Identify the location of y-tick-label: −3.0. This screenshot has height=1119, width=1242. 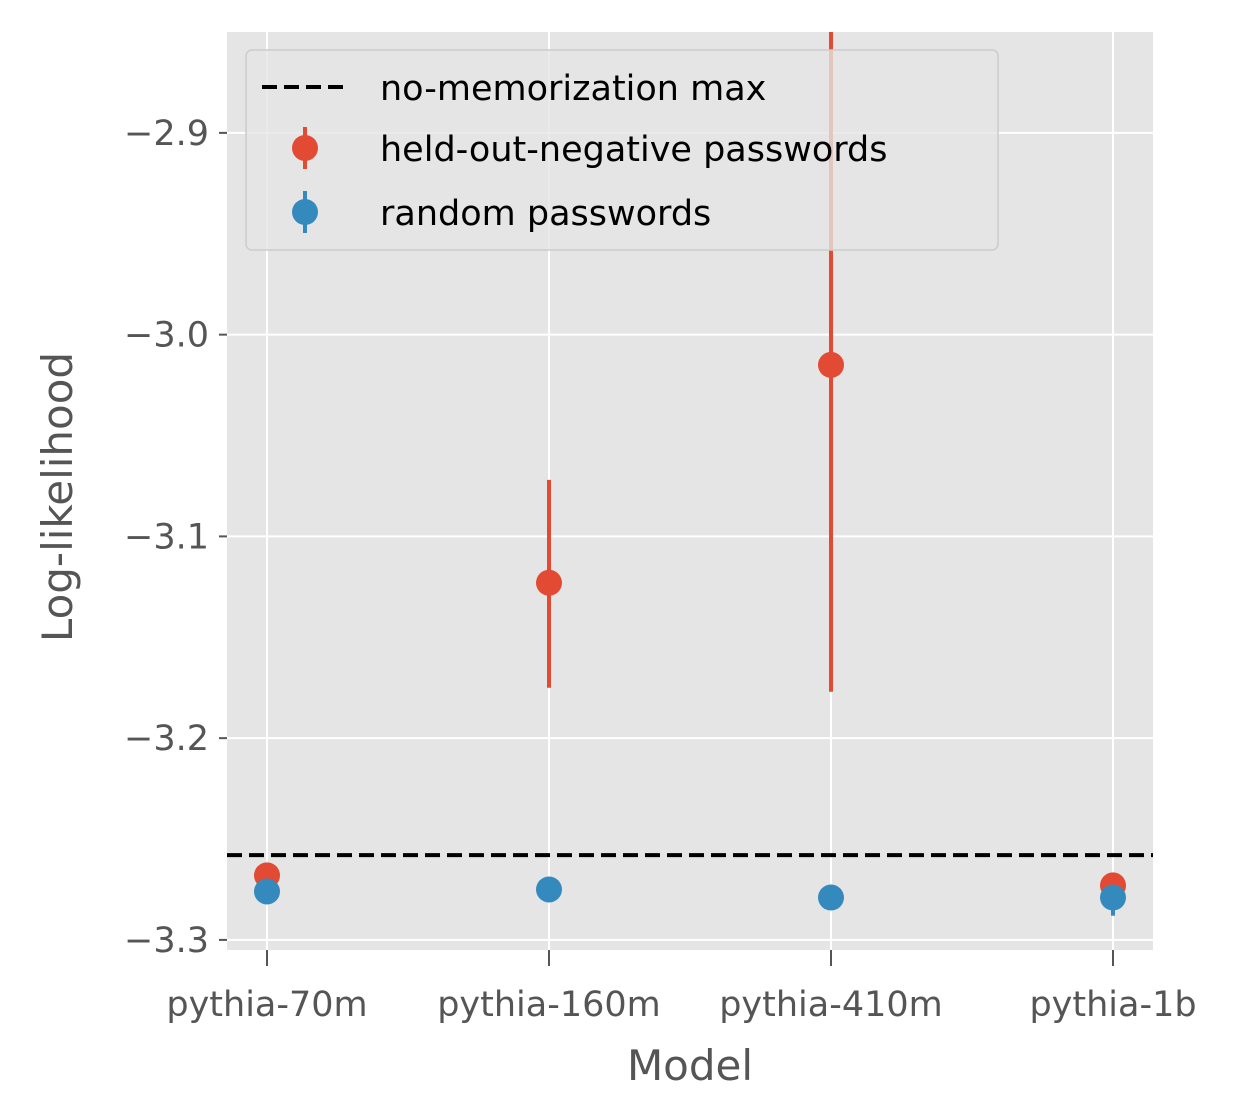
(166, 336).